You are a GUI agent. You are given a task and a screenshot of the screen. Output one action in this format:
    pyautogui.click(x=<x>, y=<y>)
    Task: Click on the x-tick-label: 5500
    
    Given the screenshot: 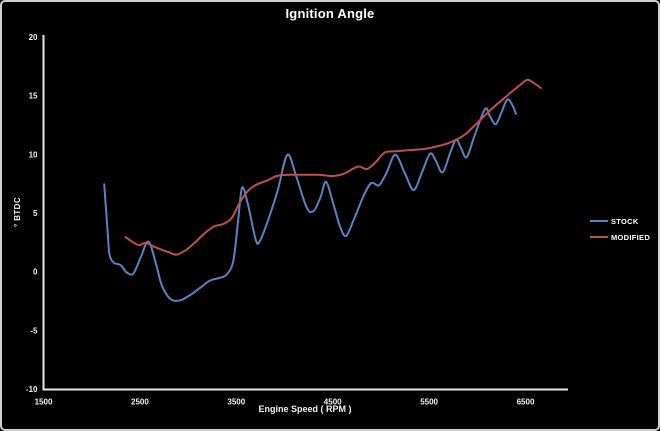 What is the action you would take?
    pyautogui.click(x=429, y=402)
    